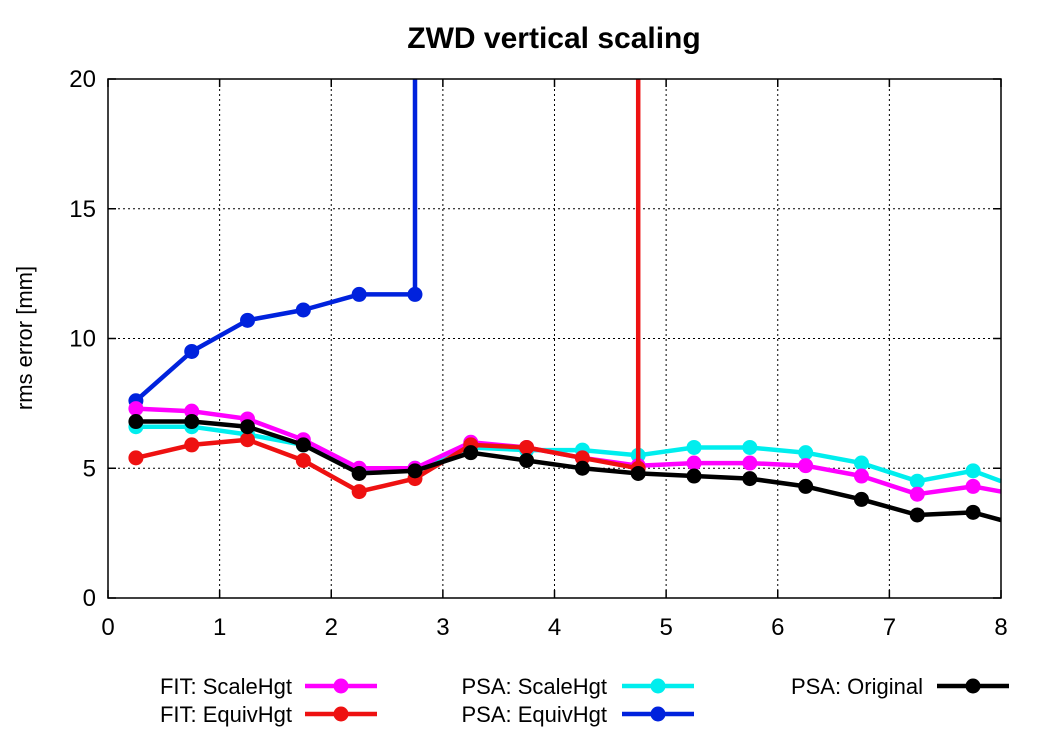  Describe the element at coordinates (665, 627) in the screenshot. I see `x-tick-label: 5` at that location.